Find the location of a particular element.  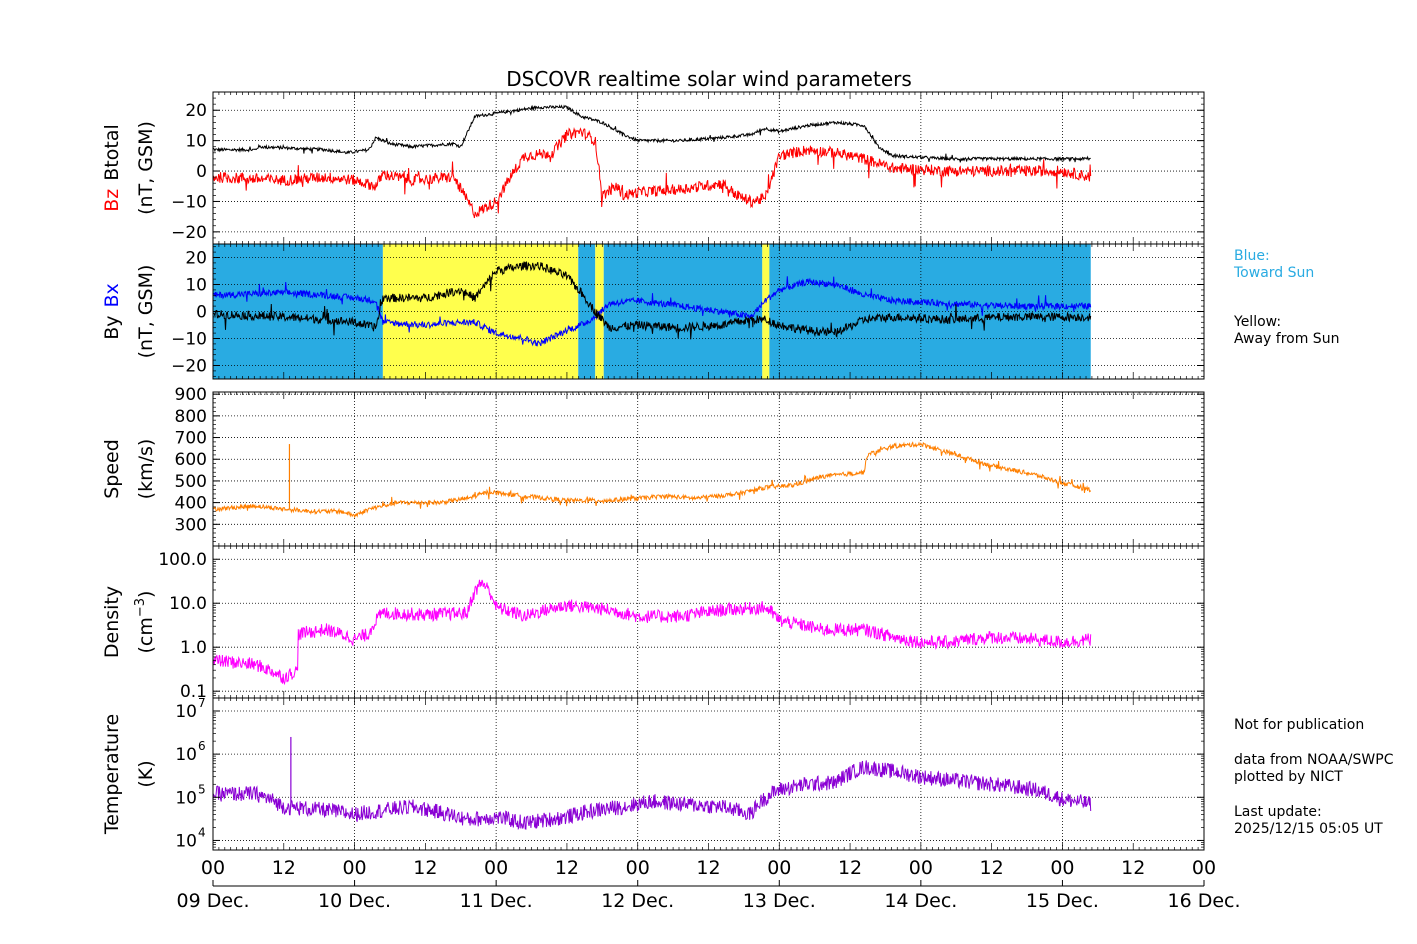

chart-title: DSCOVR realtime solar wind parameters is located at coordinates (709, 79).